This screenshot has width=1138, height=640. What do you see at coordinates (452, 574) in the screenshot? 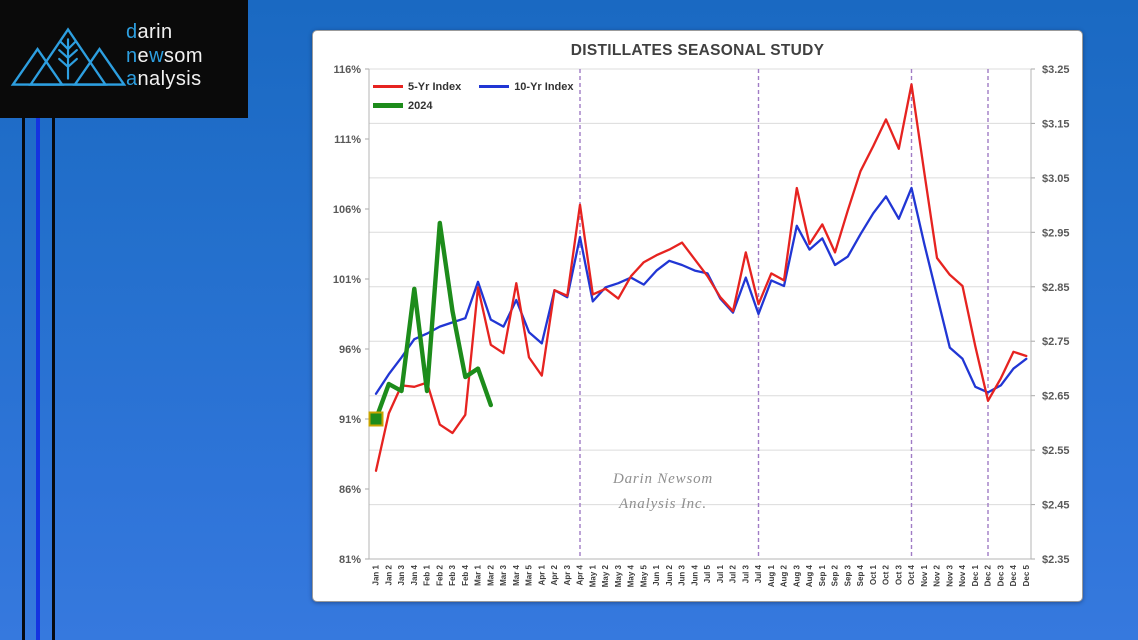
I see `week-label: Feb 3` at bounding box center [452, 574].